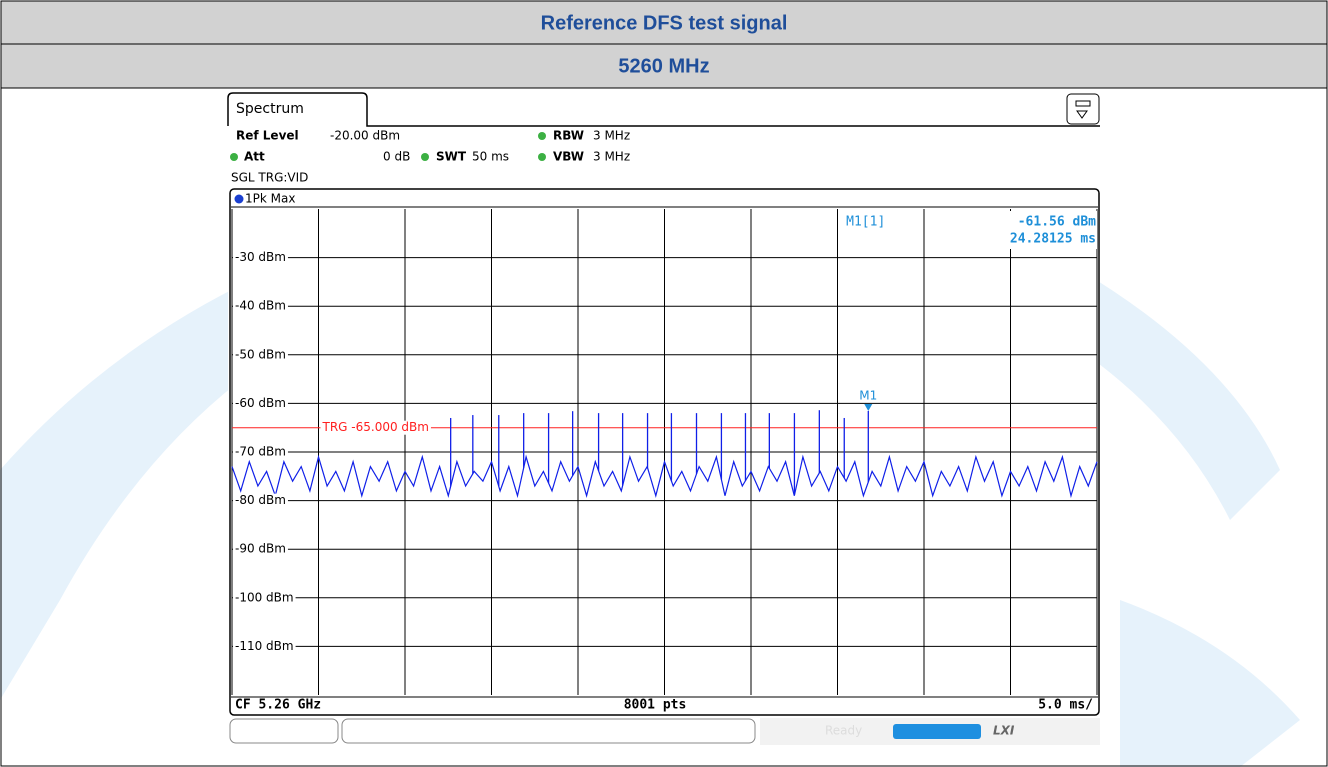 Image resolution: width=1328 pixels, height=767 pixels. I want to click on menu-icon, so click(1083, 109).